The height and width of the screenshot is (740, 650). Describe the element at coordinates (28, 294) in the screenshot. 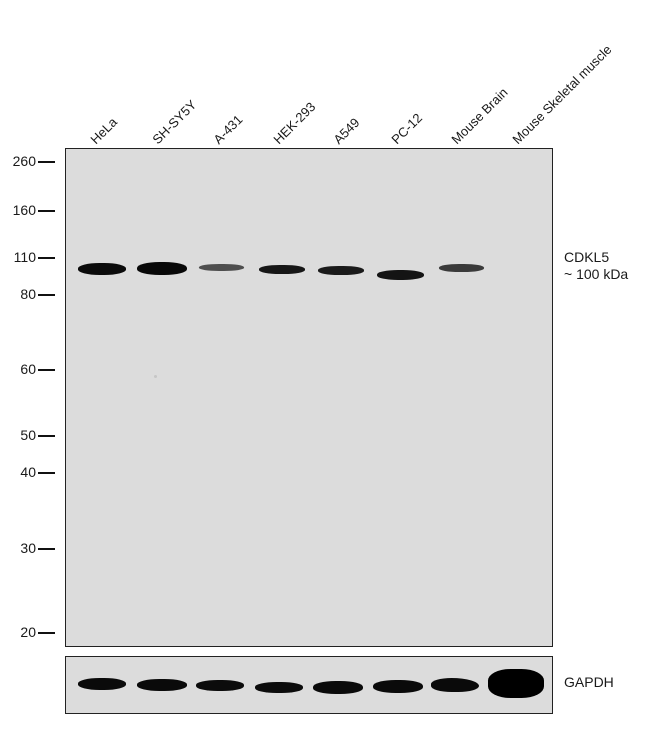

I see `mw-marker-label: 80` at that location.